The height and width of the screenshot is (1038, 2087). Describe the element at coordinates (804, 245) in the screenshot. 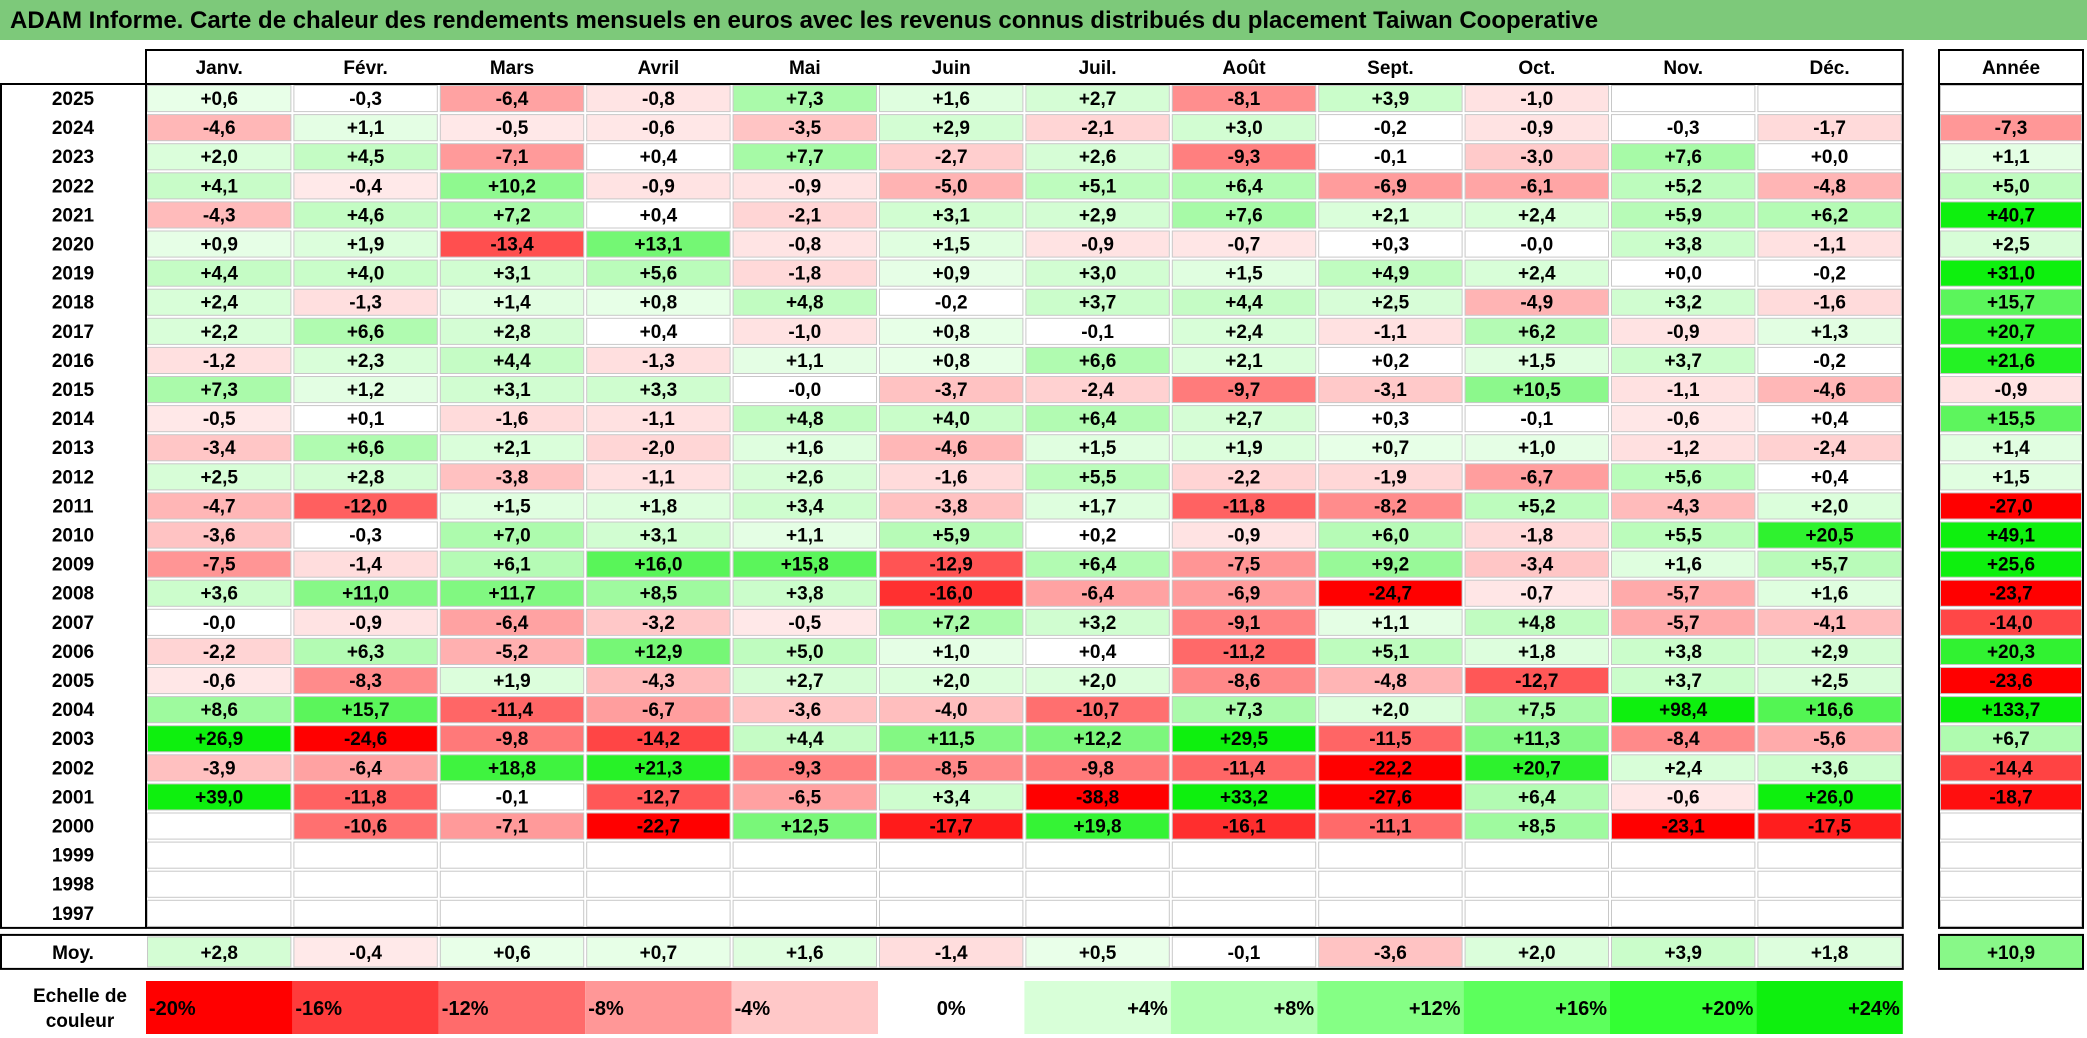

I see `cell-value: -0,8` at that location.